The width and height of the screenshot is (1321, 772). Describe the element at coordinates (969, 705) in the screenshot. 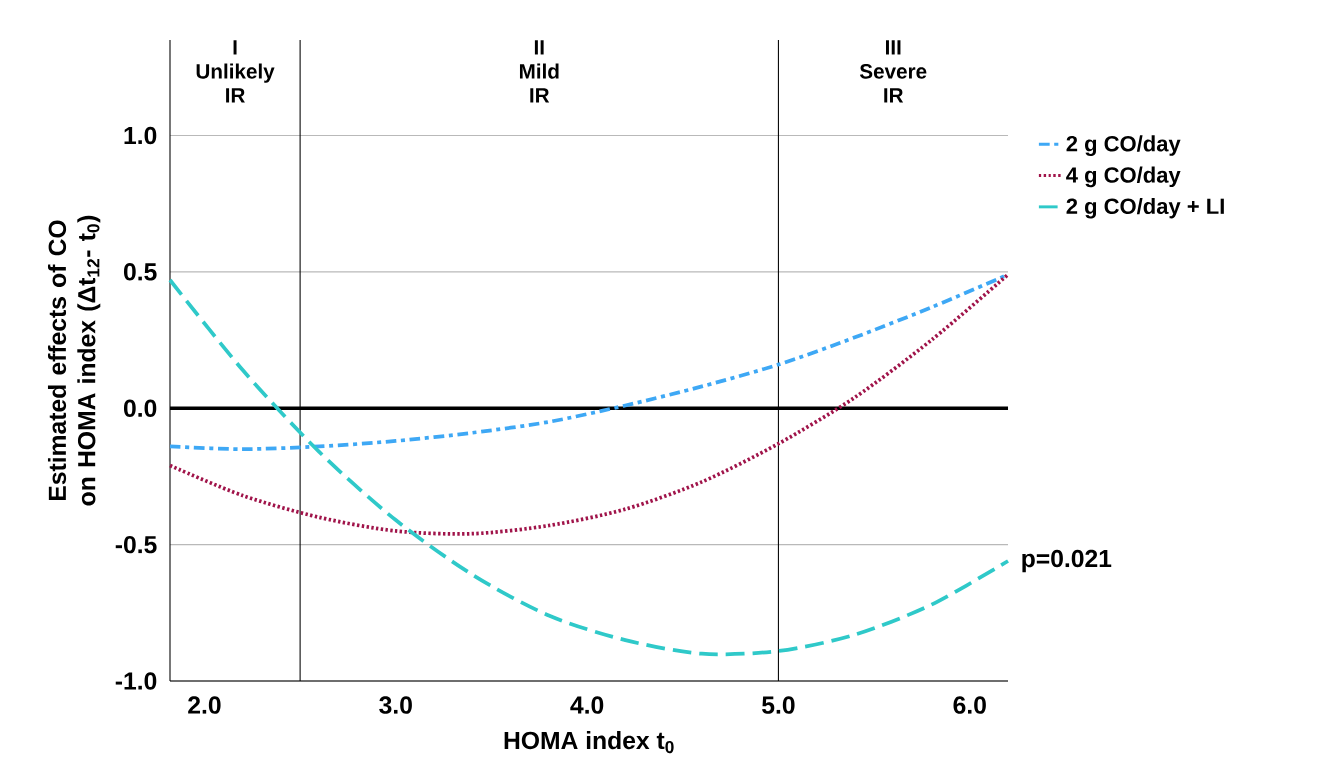

I see `x-tick-label: 6.0` at that location.